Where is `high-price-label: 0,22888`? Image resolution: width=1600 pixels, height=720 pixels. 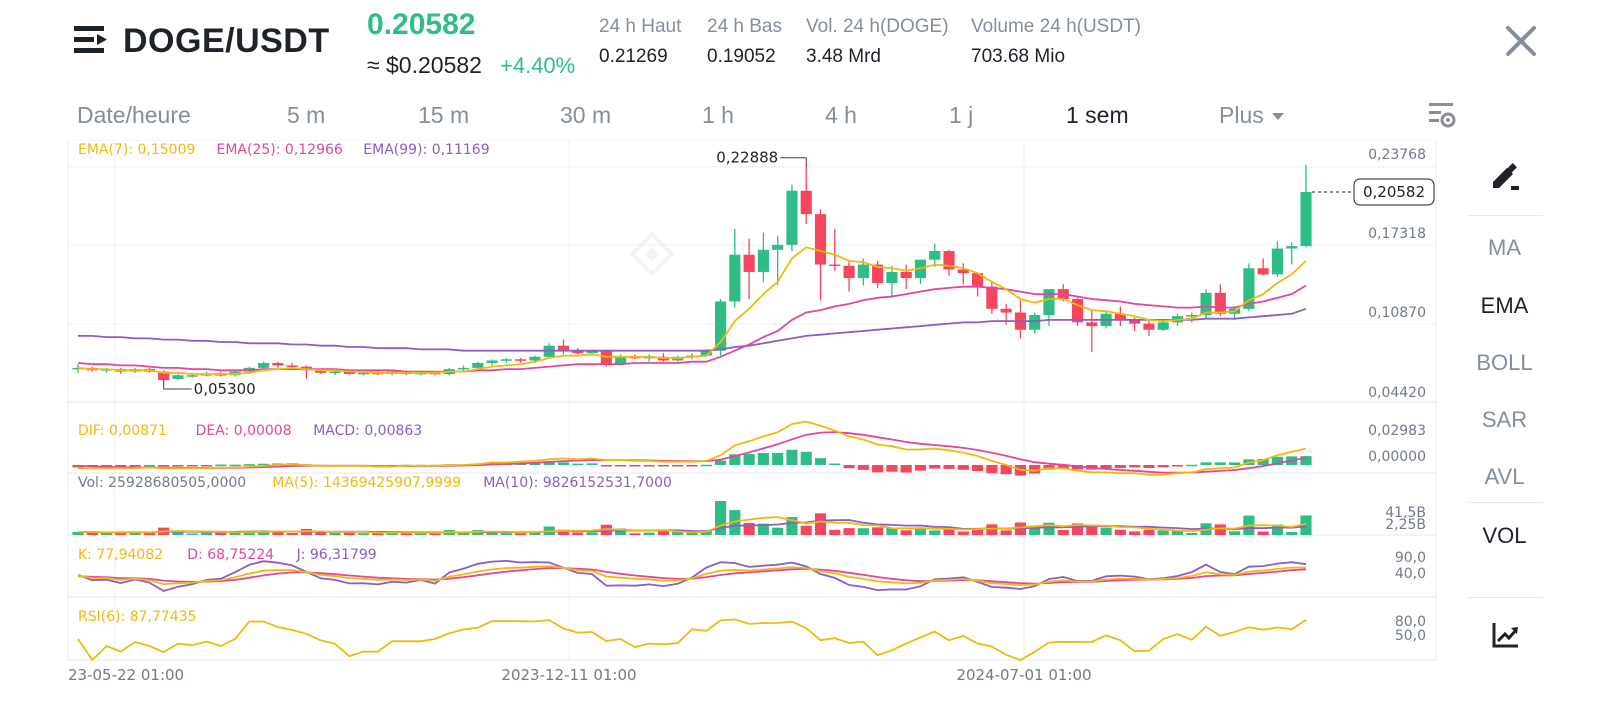 high-price-label: 0,22888 is located at coordinates (747, 158).